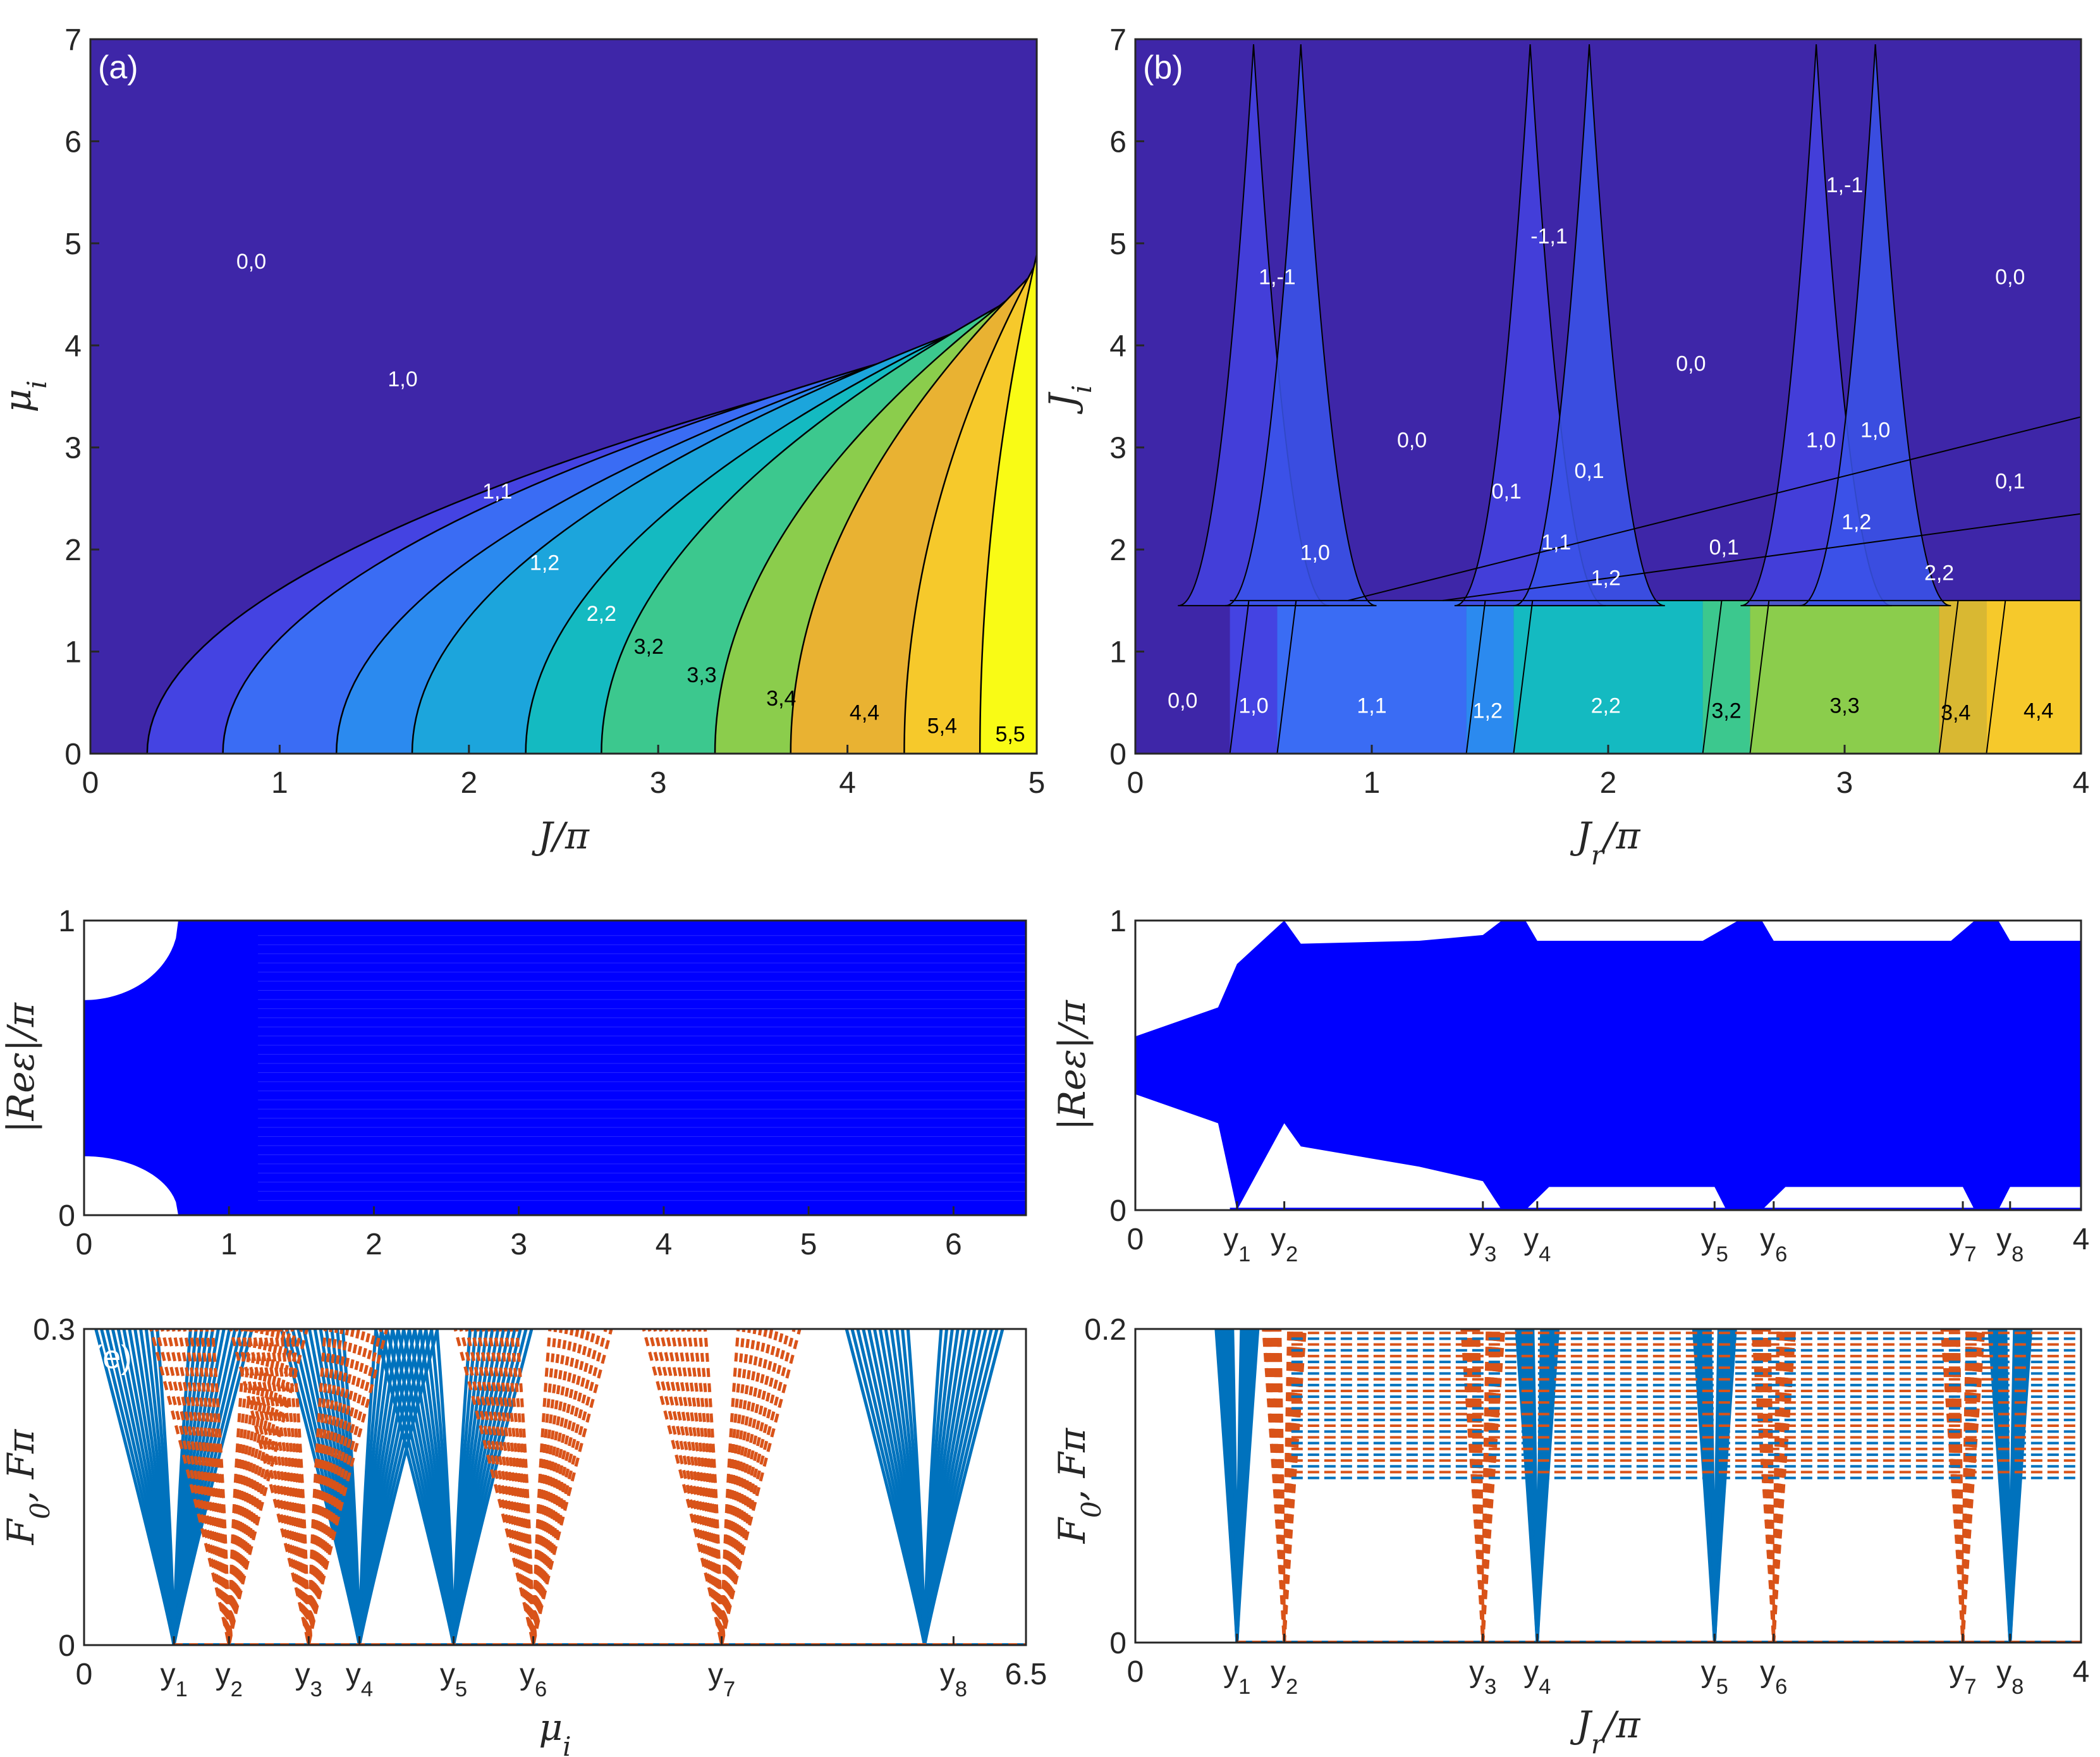 This screenshot has width=2100, height=1757. What do you see at coordinates (73, 142) in the screenshot?
I see `a-ytick-label: 6` at bounding box center [73, 142].